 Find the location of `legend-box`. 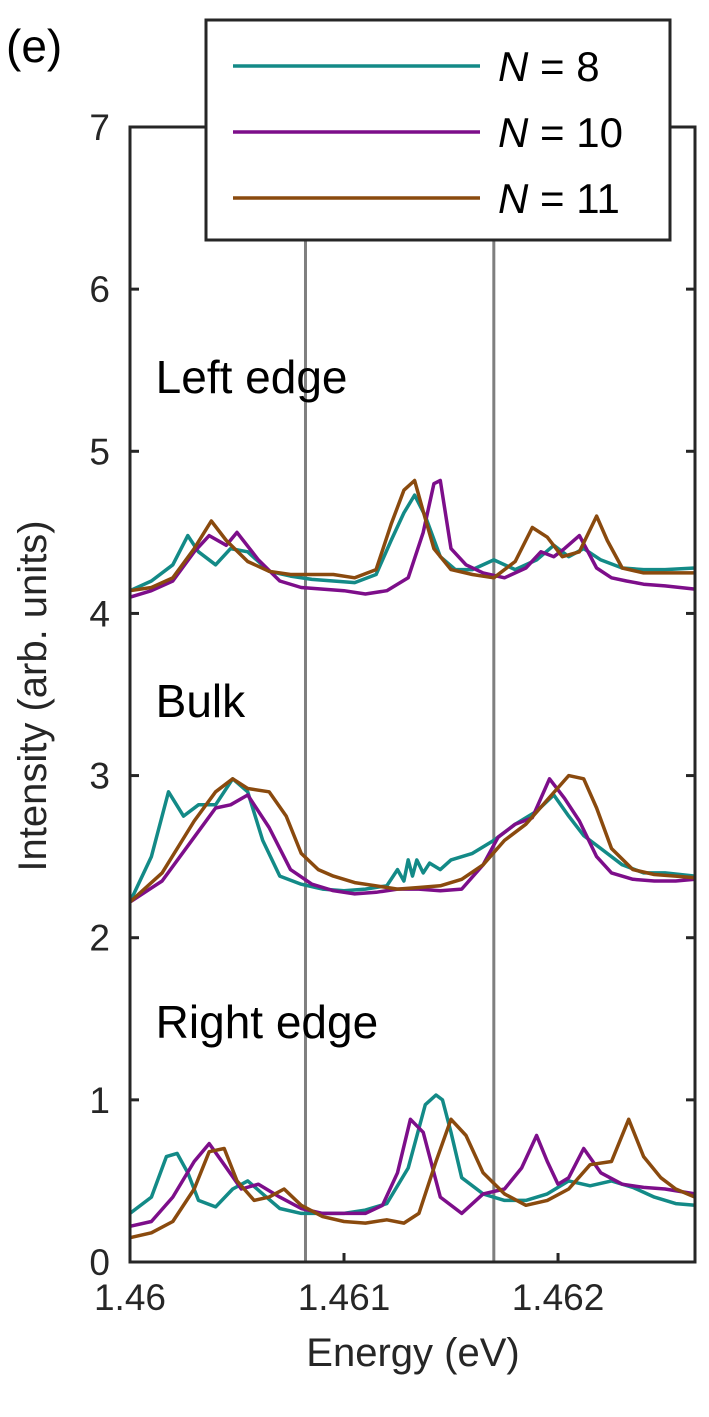

legend-box is located at coordinates (438, 130).